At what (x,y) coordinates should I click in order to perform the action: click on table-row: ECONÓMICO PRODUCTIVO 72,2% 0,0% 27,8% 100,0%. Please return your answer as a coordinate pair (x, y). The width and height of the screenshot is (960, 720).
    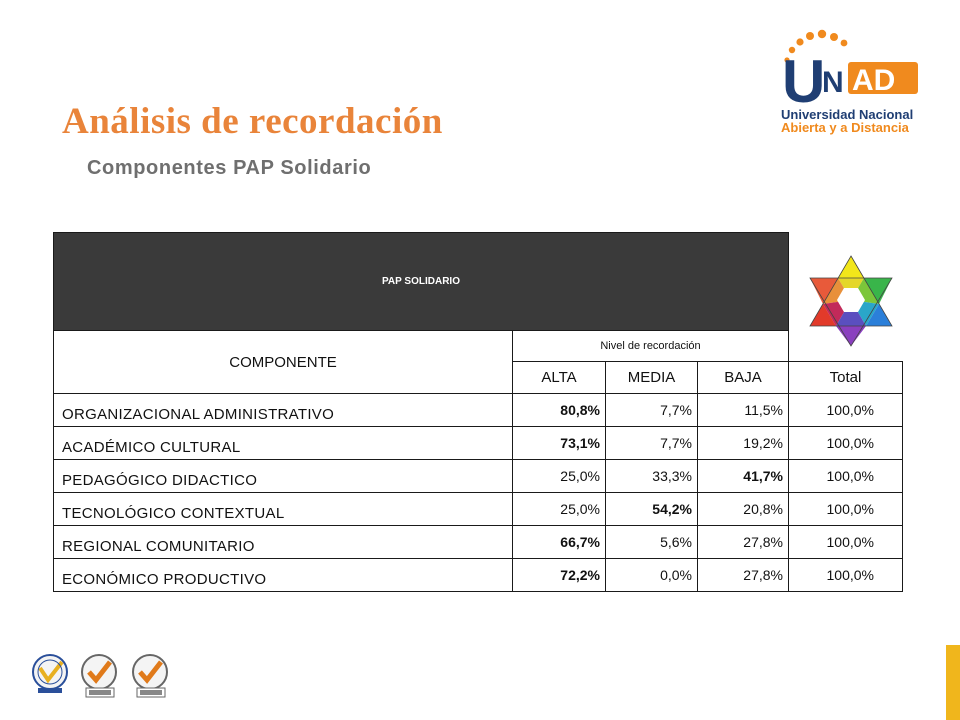
    Looking at the image, I should click on (478, 575).